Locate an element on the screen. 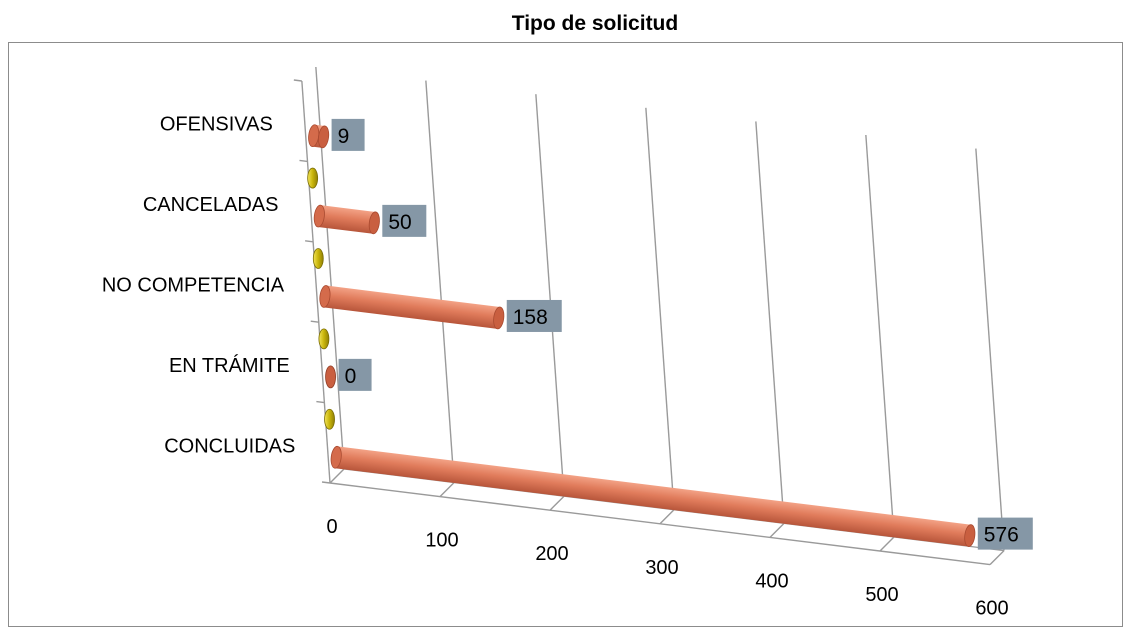 This screenshot has width=1132, height=634. x-tick-label-0: 0 is located at coordinates (331, 527).